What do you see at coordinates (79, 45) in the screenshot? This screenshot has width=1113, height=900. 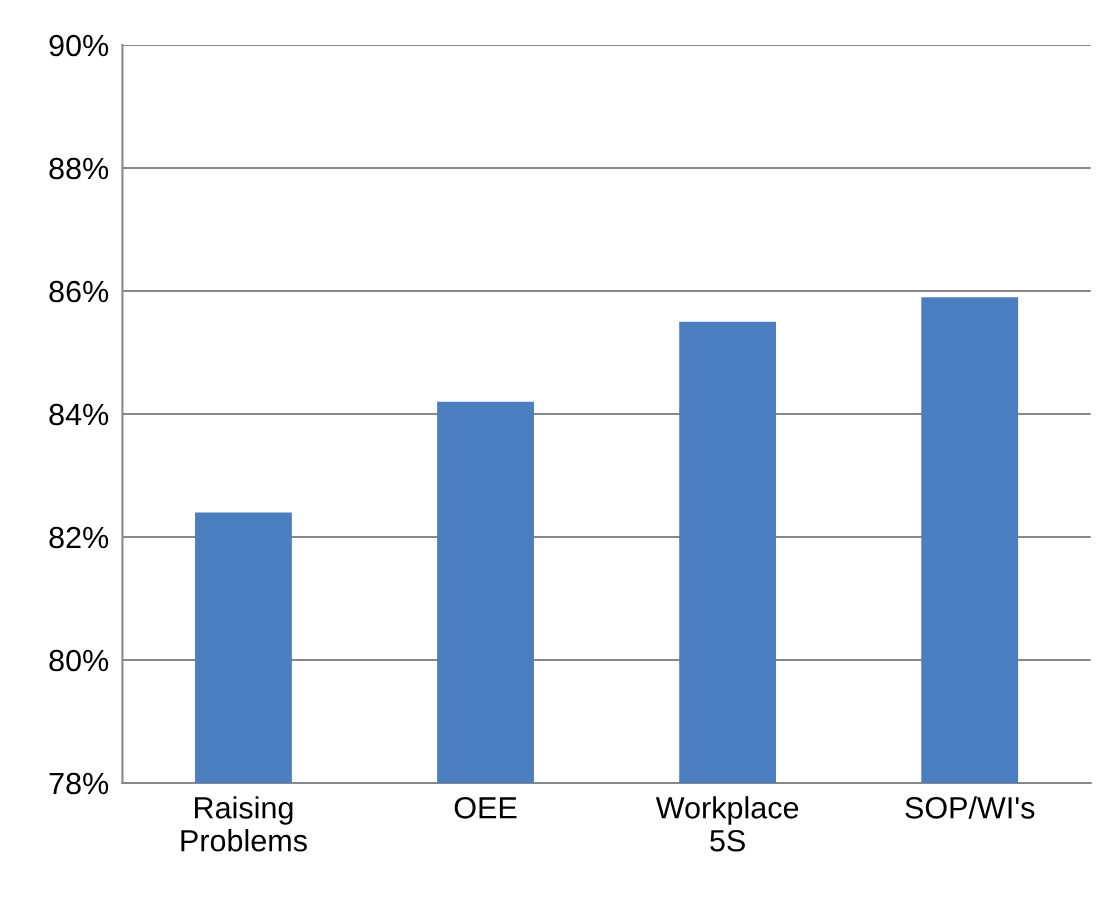 I see `y-tick-label: 90%` at bounding box center [79, 45].